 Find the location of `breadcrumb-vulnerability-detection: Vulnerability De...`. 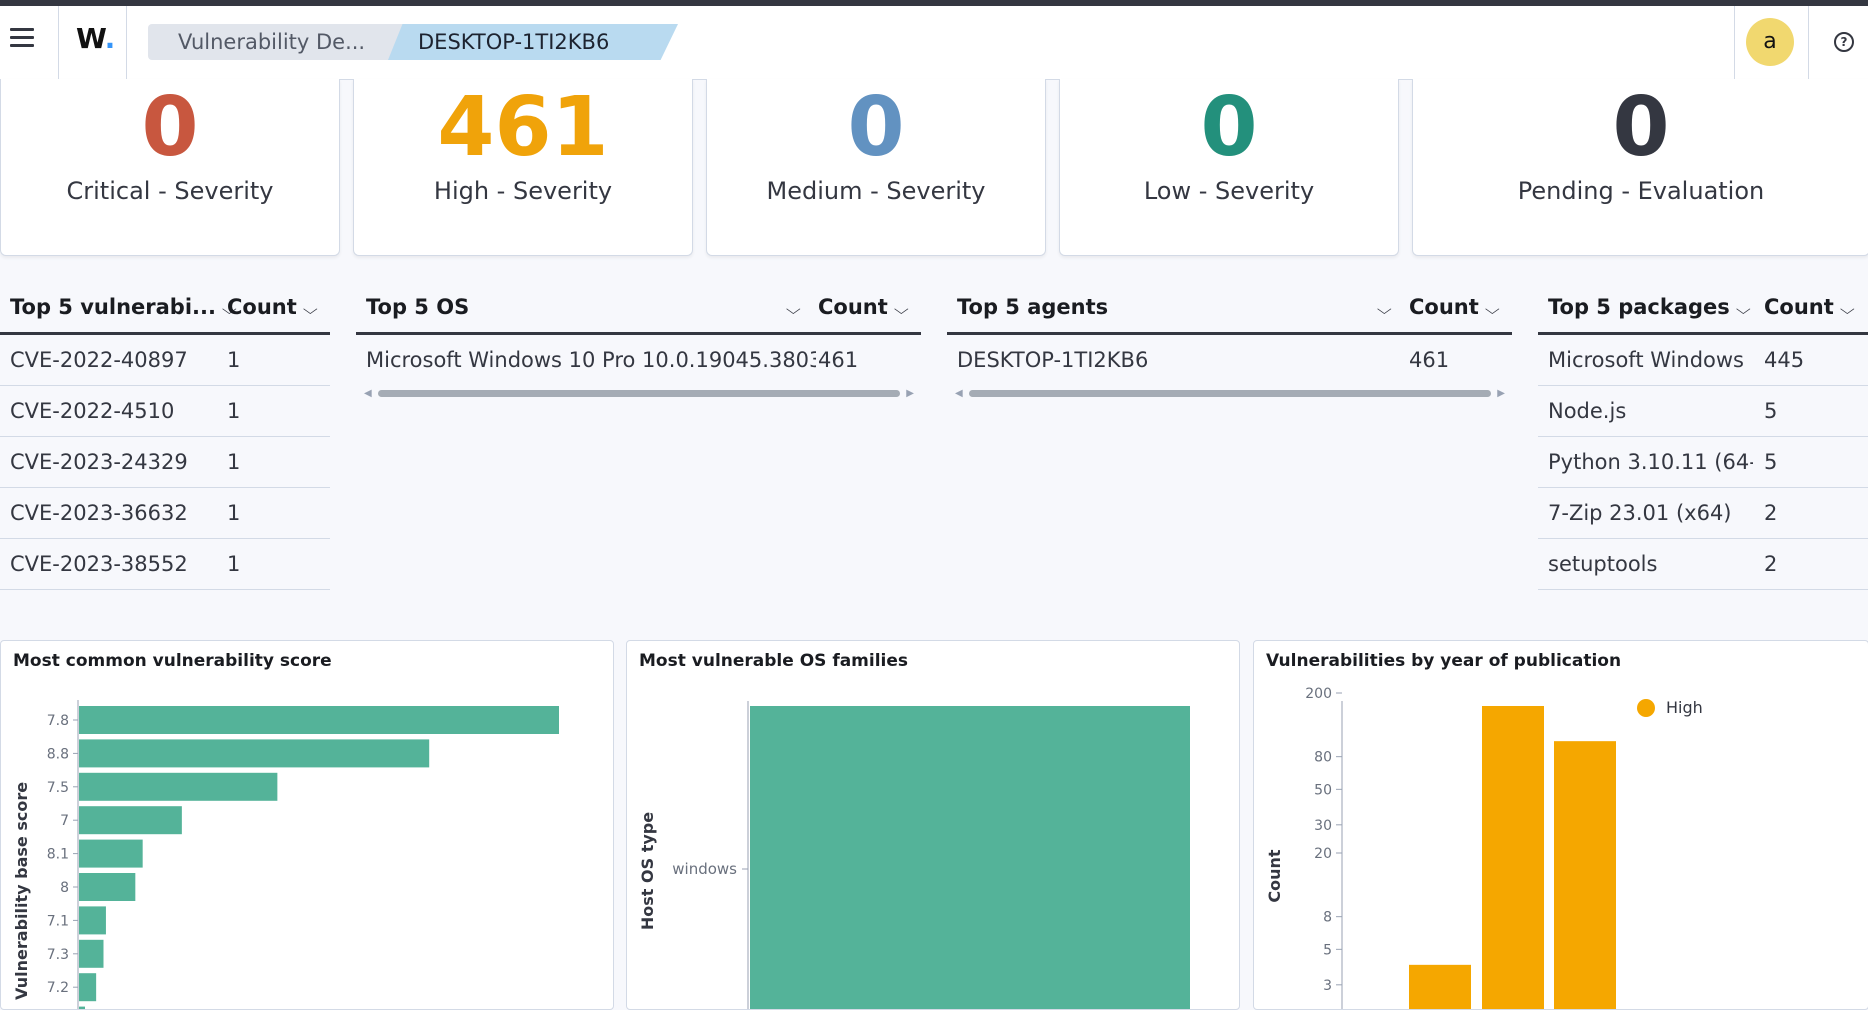

breadcrumb-vulnerability-detection: Vulnerability De... is located at coordinates (283, 42).